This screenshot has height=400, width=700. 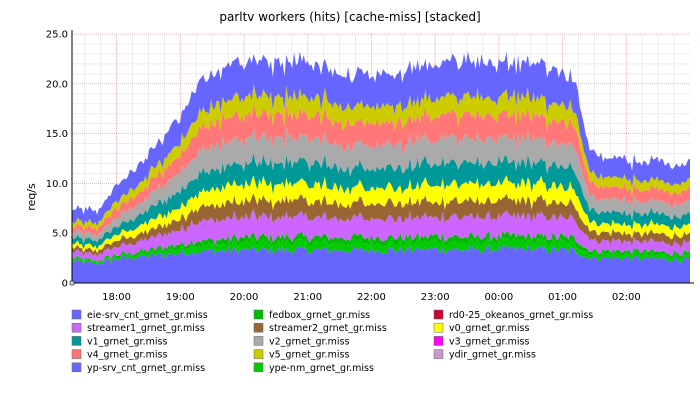 I want to click on area-series-fedbox_grnet_gr.miss, so click(x=381, y=247).